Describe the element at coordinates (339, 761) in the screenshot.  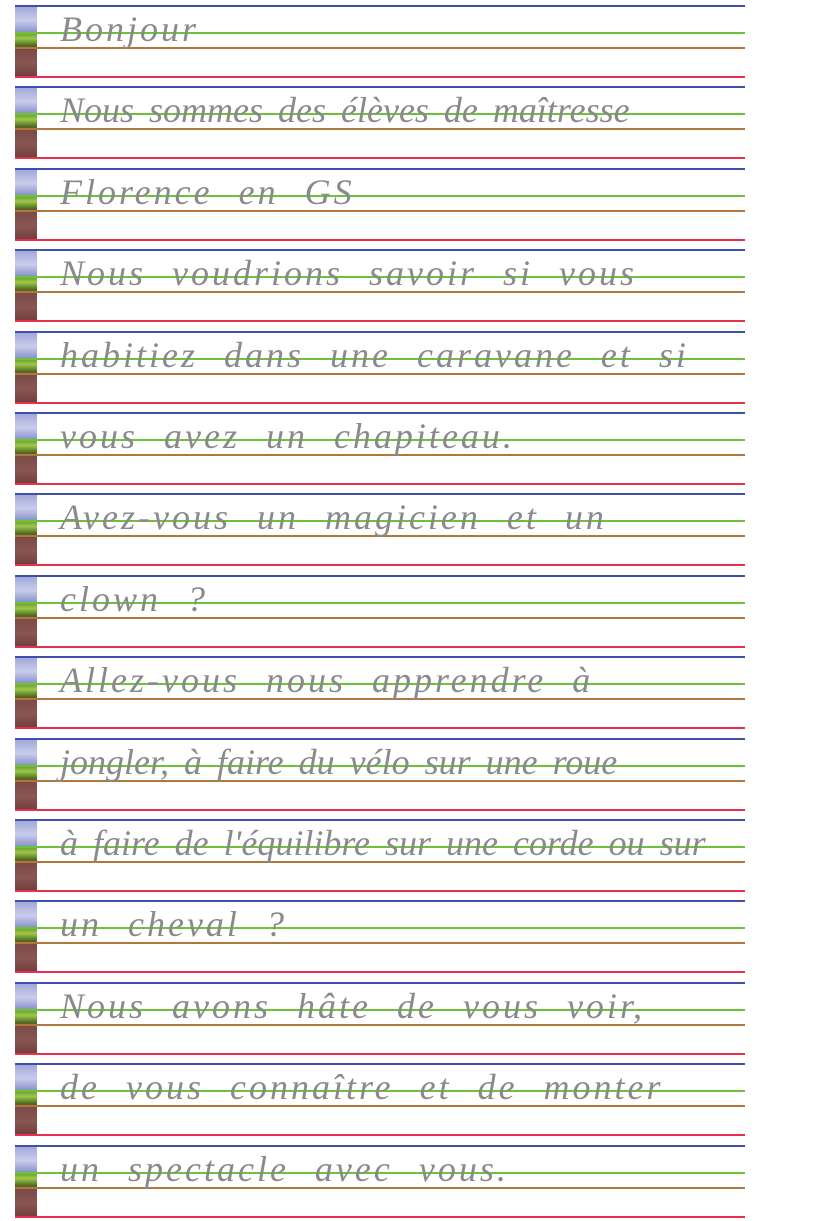
I see `handwritten-line: jongler, à faire du vélo sur une roue` at that location.